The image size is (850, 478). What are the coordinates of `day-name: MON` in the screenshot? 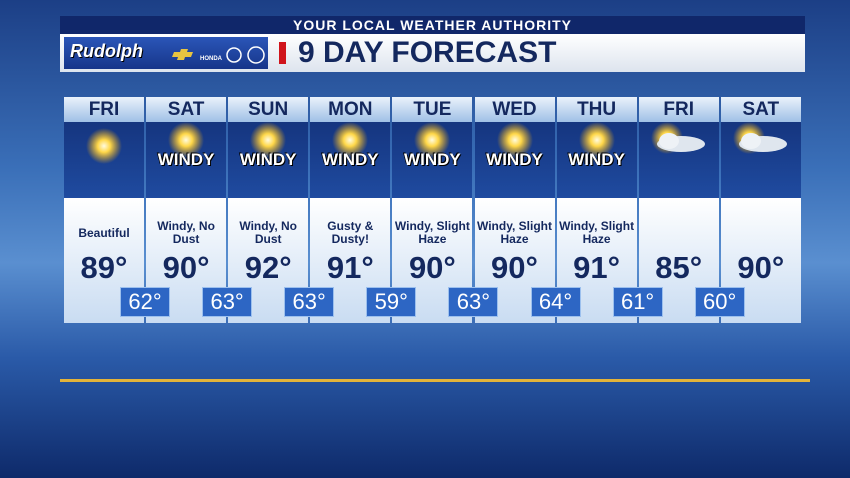 It's located at (350, 109).